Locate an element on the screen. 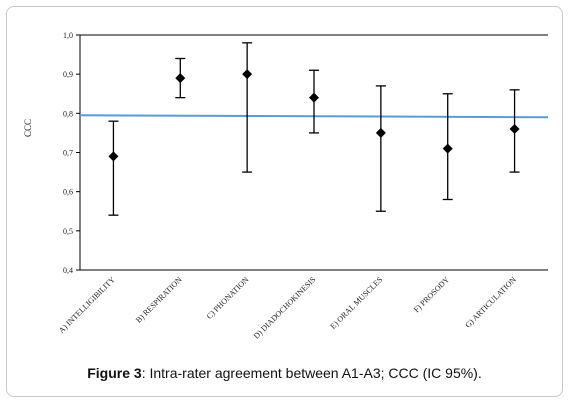 The image size is (569, 403). y-tick-label: 0,7 is located at coordinates (68, 153).